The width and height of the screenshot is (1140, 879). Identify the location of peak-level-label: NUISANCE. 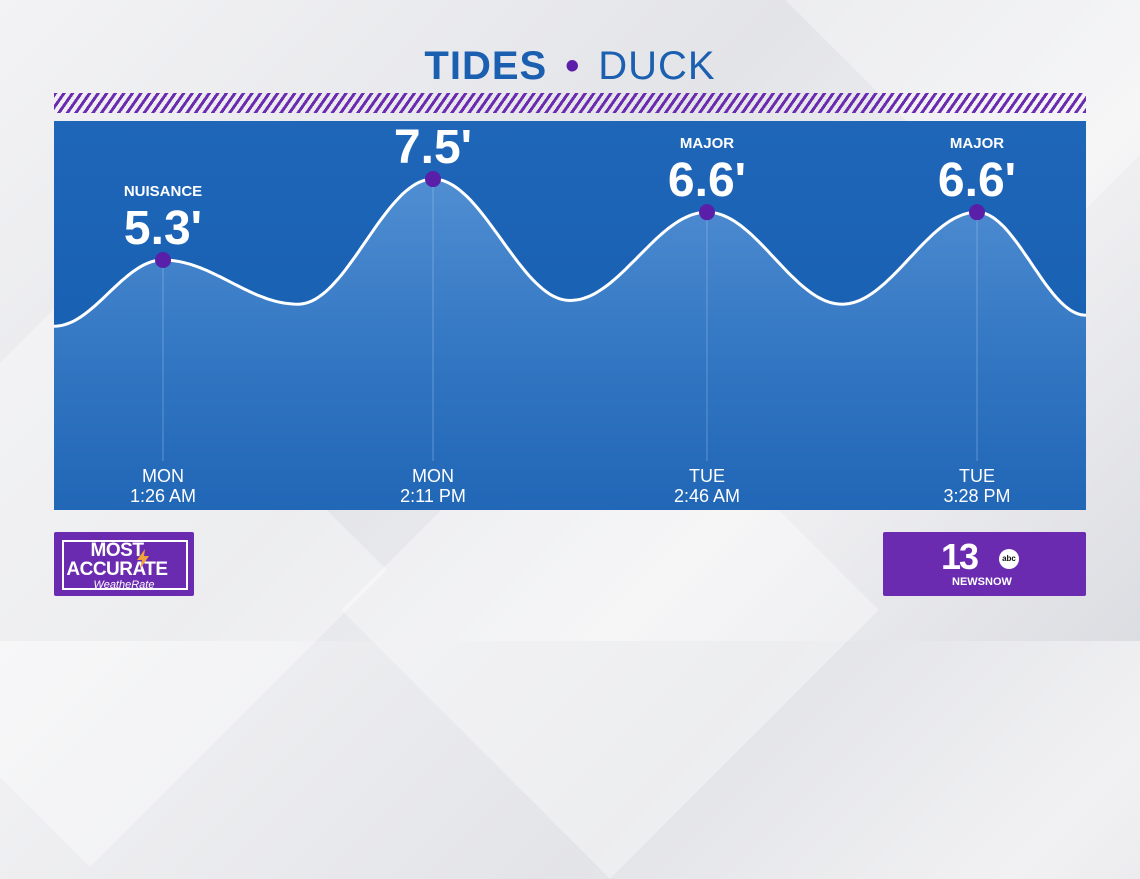
(163, 191).